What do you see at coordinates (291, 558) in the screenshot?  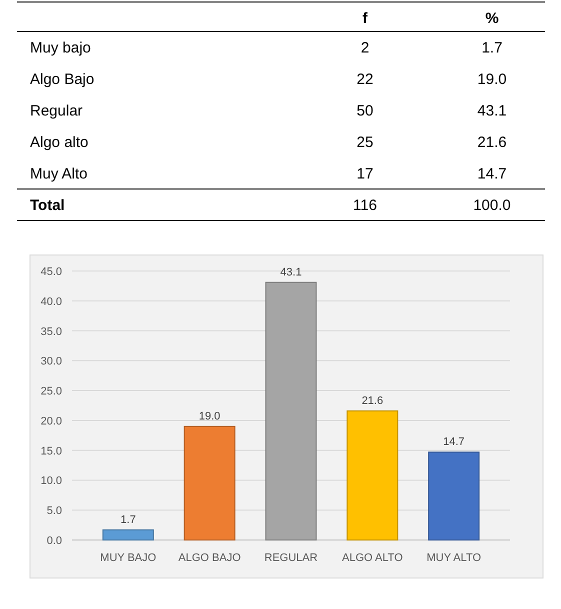 I see `x-tick-label: REGULAR` at bounding box center [291, 558].